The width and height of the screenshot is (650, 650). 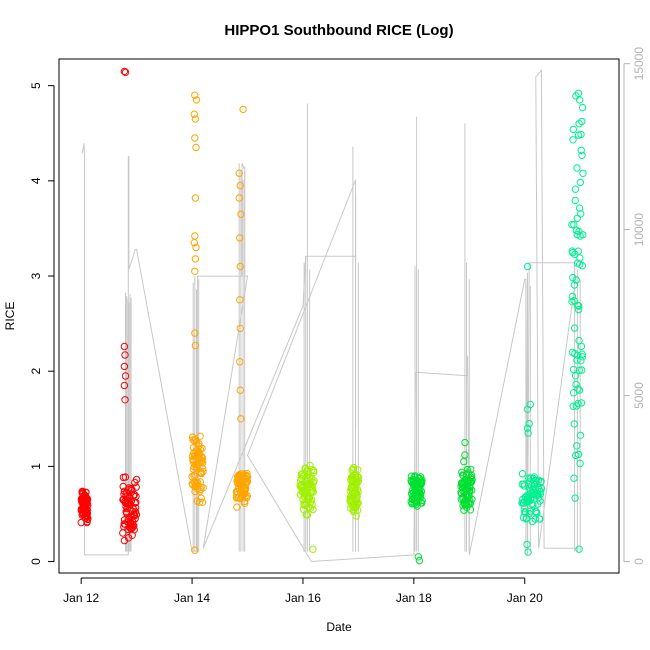 I want to click on y2-tick-label-0: 0, so click(x=639, y=561).